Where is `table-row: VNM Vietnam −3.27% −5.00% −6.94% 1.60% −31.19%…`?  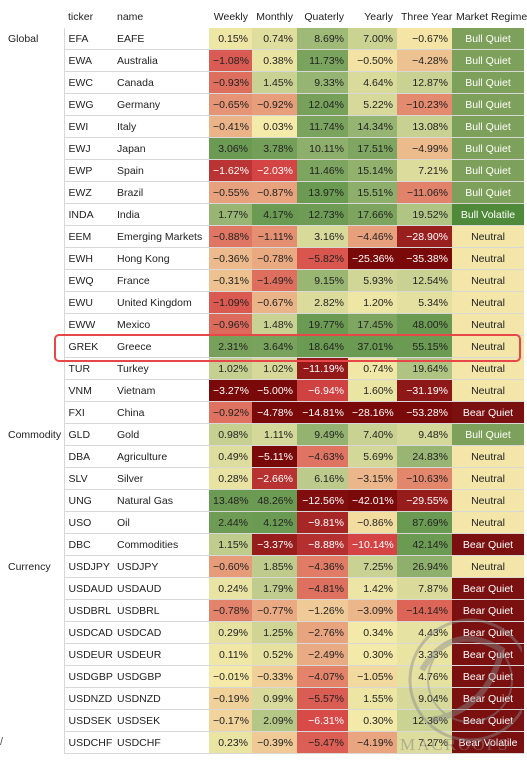
table-row: VNM Vietnam −3.27% −5.00% −6.94% 1.60% −31.19%… is located at coordinates (264, 390).